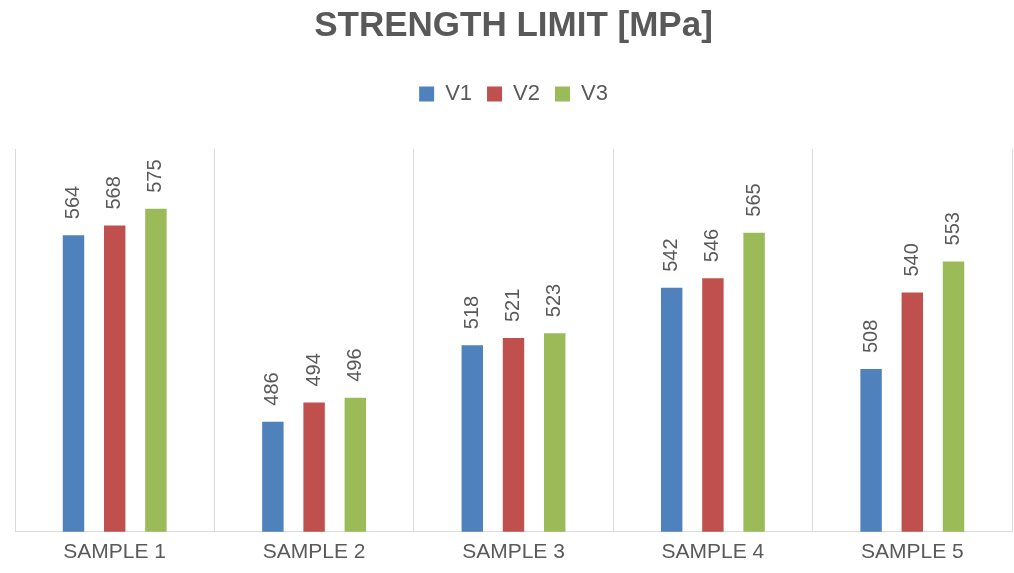  I want to click on x-tick-label: SAMPLE 1, so click(115, 551).